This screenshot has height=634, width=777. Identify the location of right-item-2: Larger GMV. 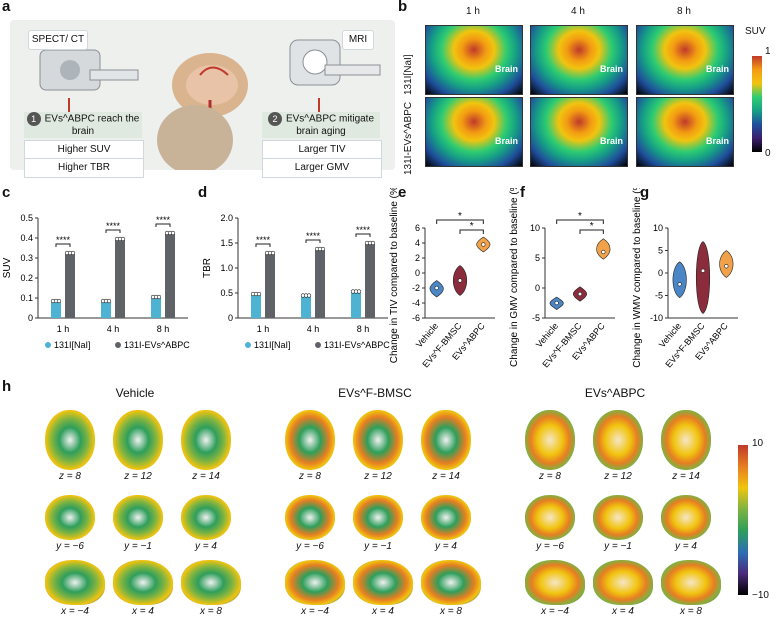
(322, 168).